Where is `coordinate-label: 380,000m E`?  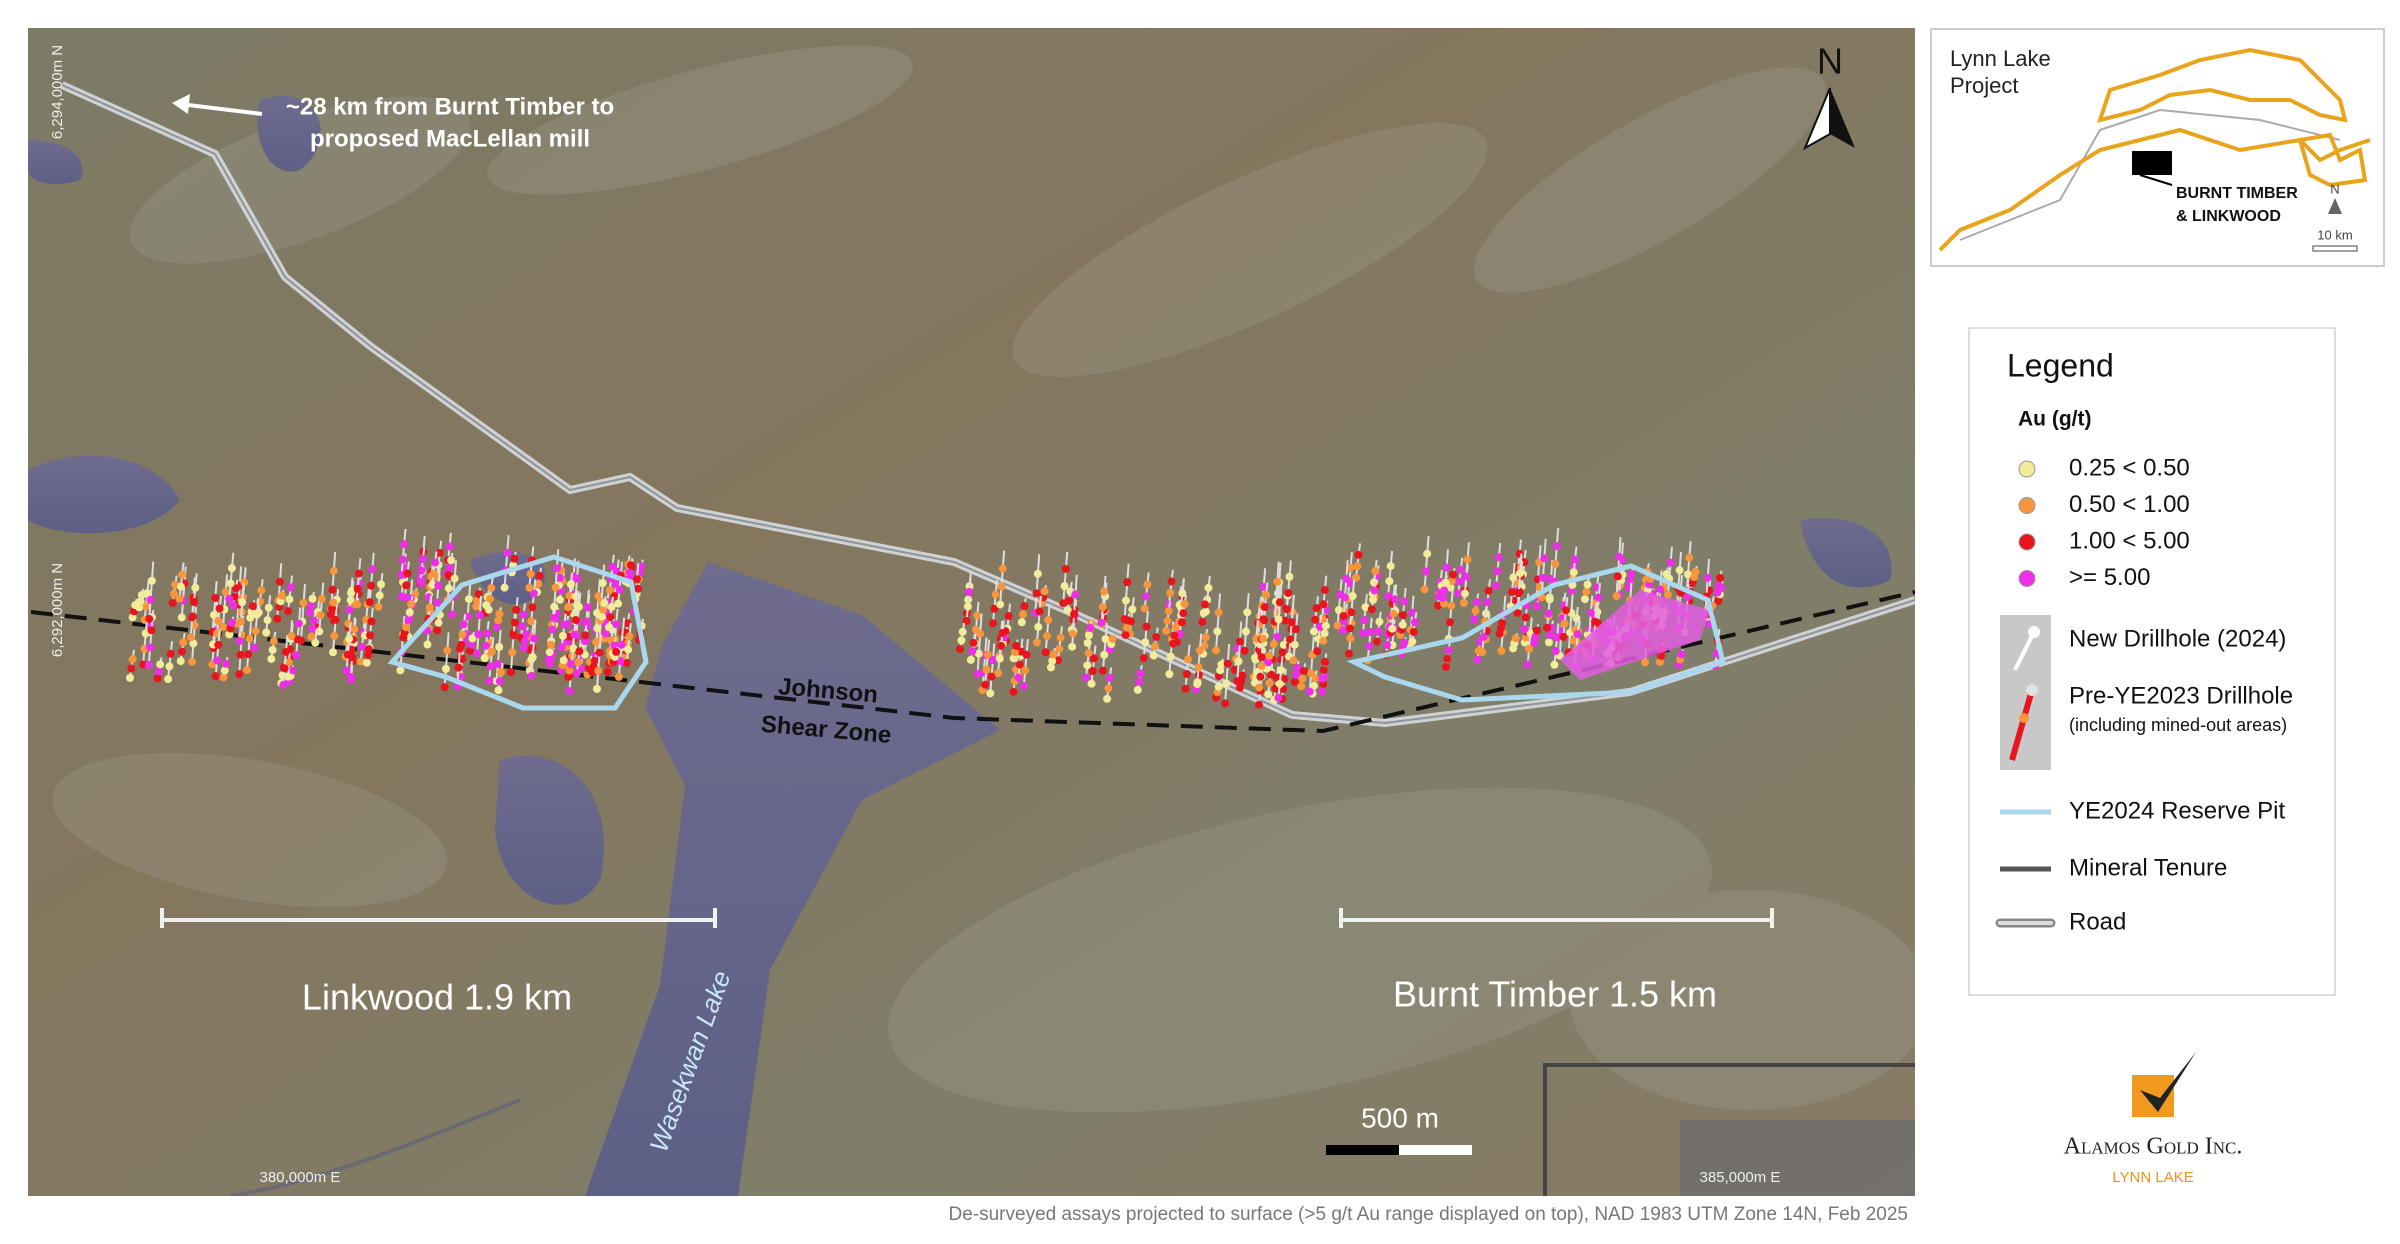
coordinate-label: 380,000m E is located at coordinates (300, 1177).